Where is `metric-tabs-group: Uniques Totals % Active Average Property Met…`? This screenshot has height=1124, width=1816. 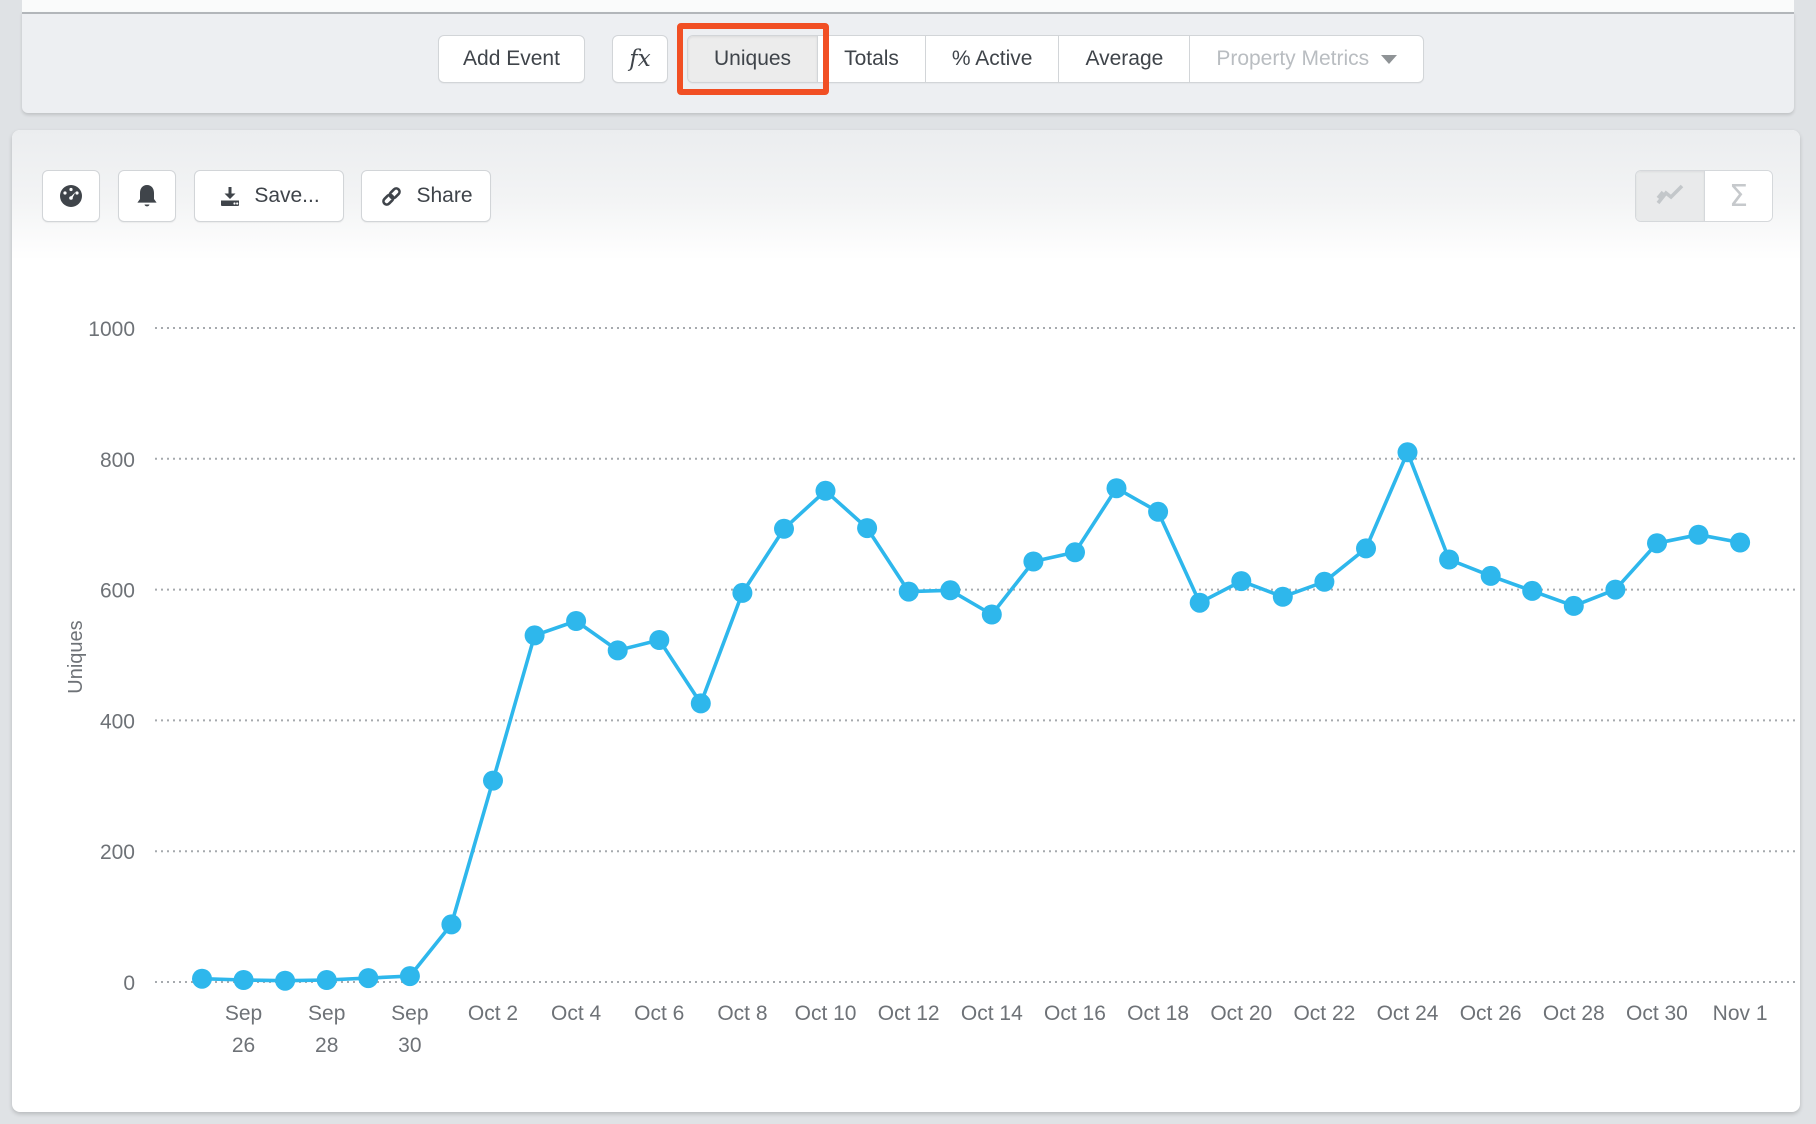
metric-tabs-group: Uniques Totals % Active Average Property Met… is located at coordinates (1056, 59).